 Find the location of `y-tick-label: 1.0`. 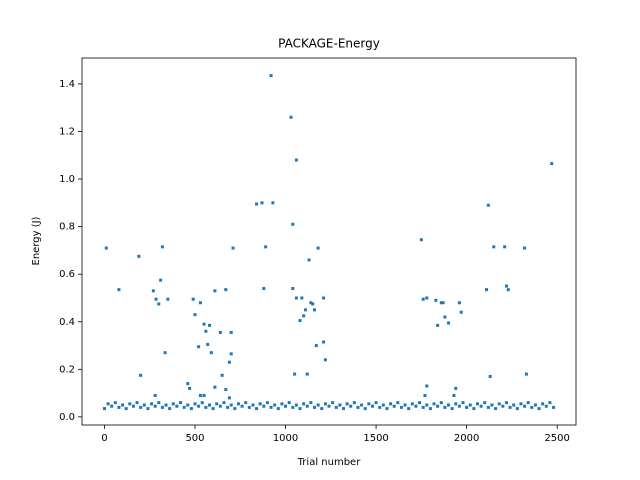

y-tick-label: 1.0 is located at coordinates (67, 179).